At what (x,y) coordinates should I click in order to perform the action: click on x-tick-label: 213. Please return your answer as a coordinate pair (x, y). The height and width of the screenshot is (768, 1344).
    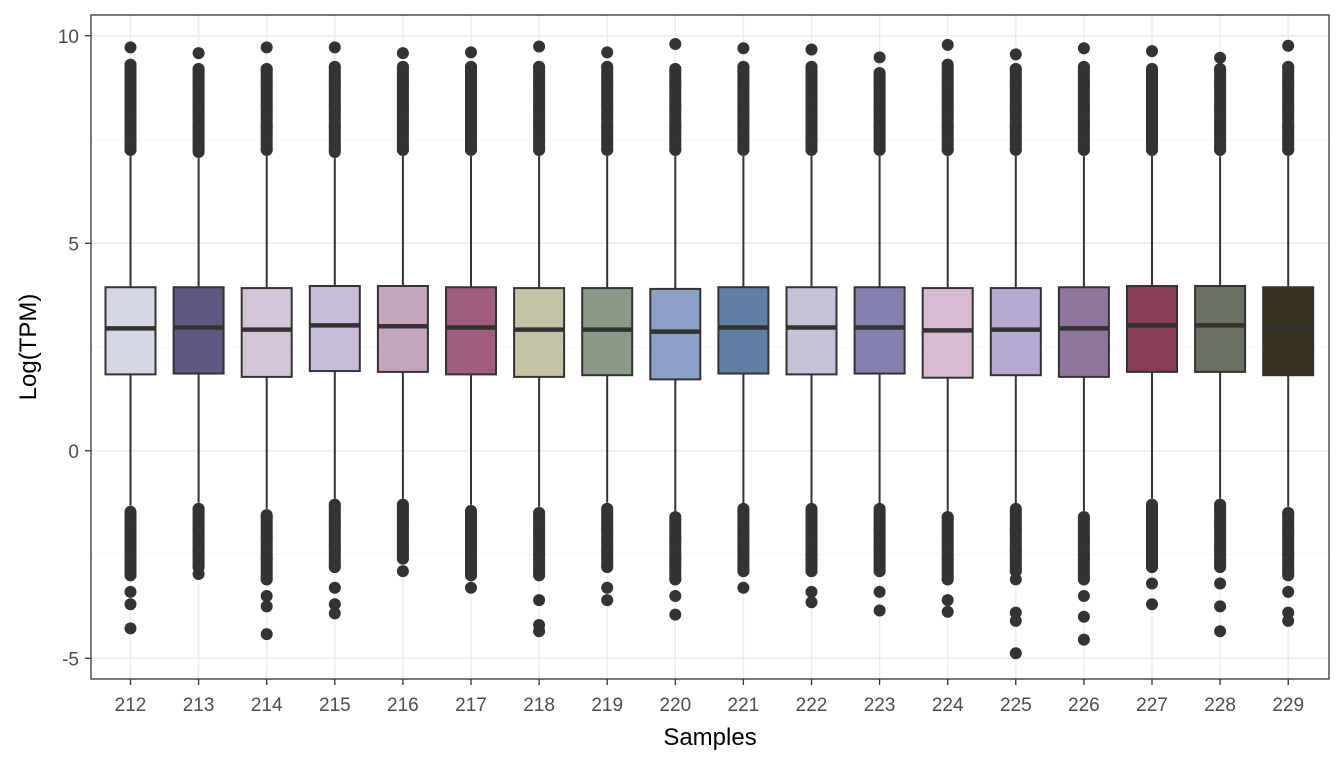
    Looking at the image, I should click on (199, 705).